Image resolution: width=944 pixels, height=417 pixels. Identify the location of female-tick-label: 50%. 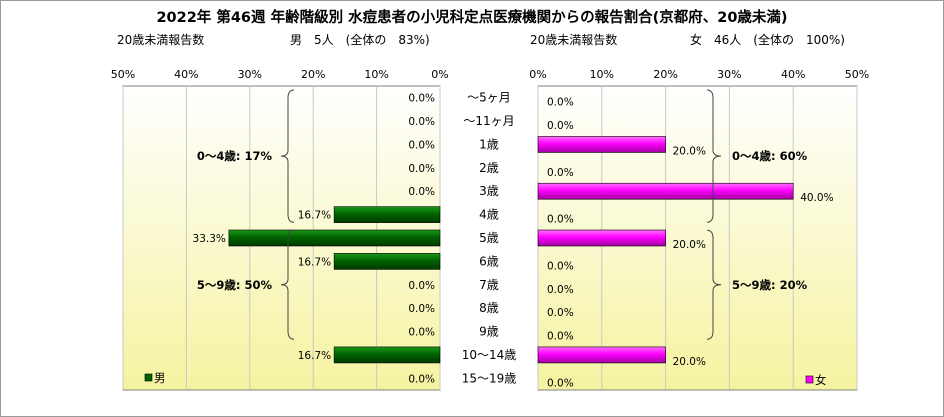
(857, 74).